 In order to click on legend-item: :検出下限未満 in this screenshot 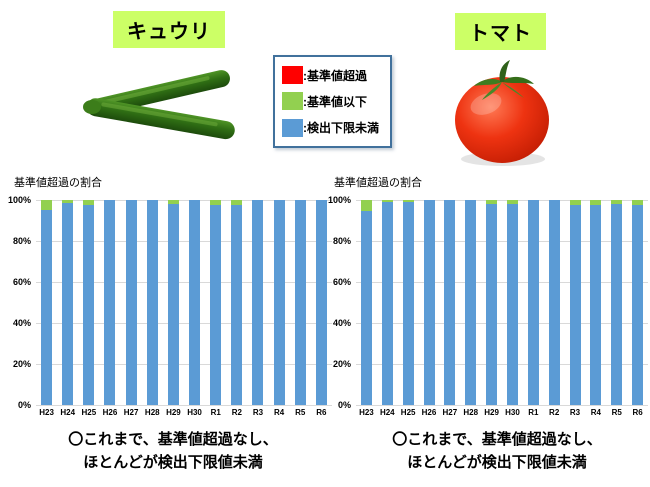, I will do `click(332, 127)`.